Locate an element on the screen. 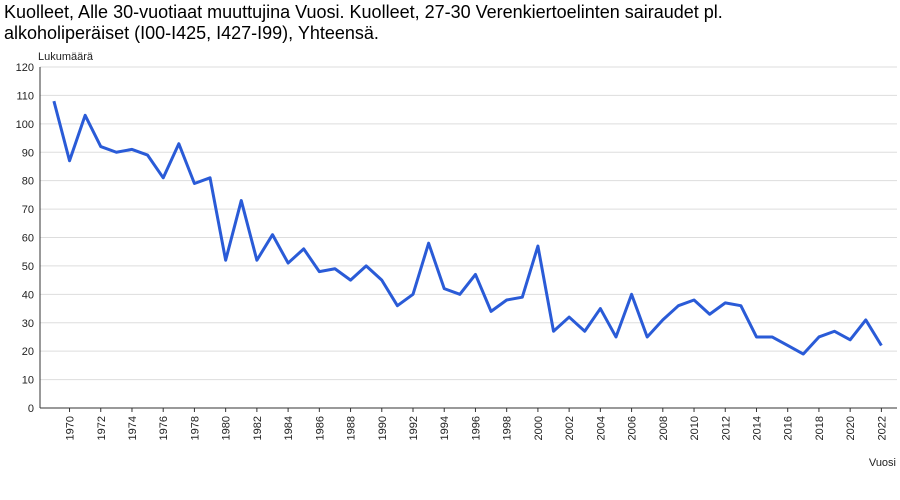 The width and height of the screenshot is (900, 500). y-tick-label: 20 is located at coordinates (28, 352).